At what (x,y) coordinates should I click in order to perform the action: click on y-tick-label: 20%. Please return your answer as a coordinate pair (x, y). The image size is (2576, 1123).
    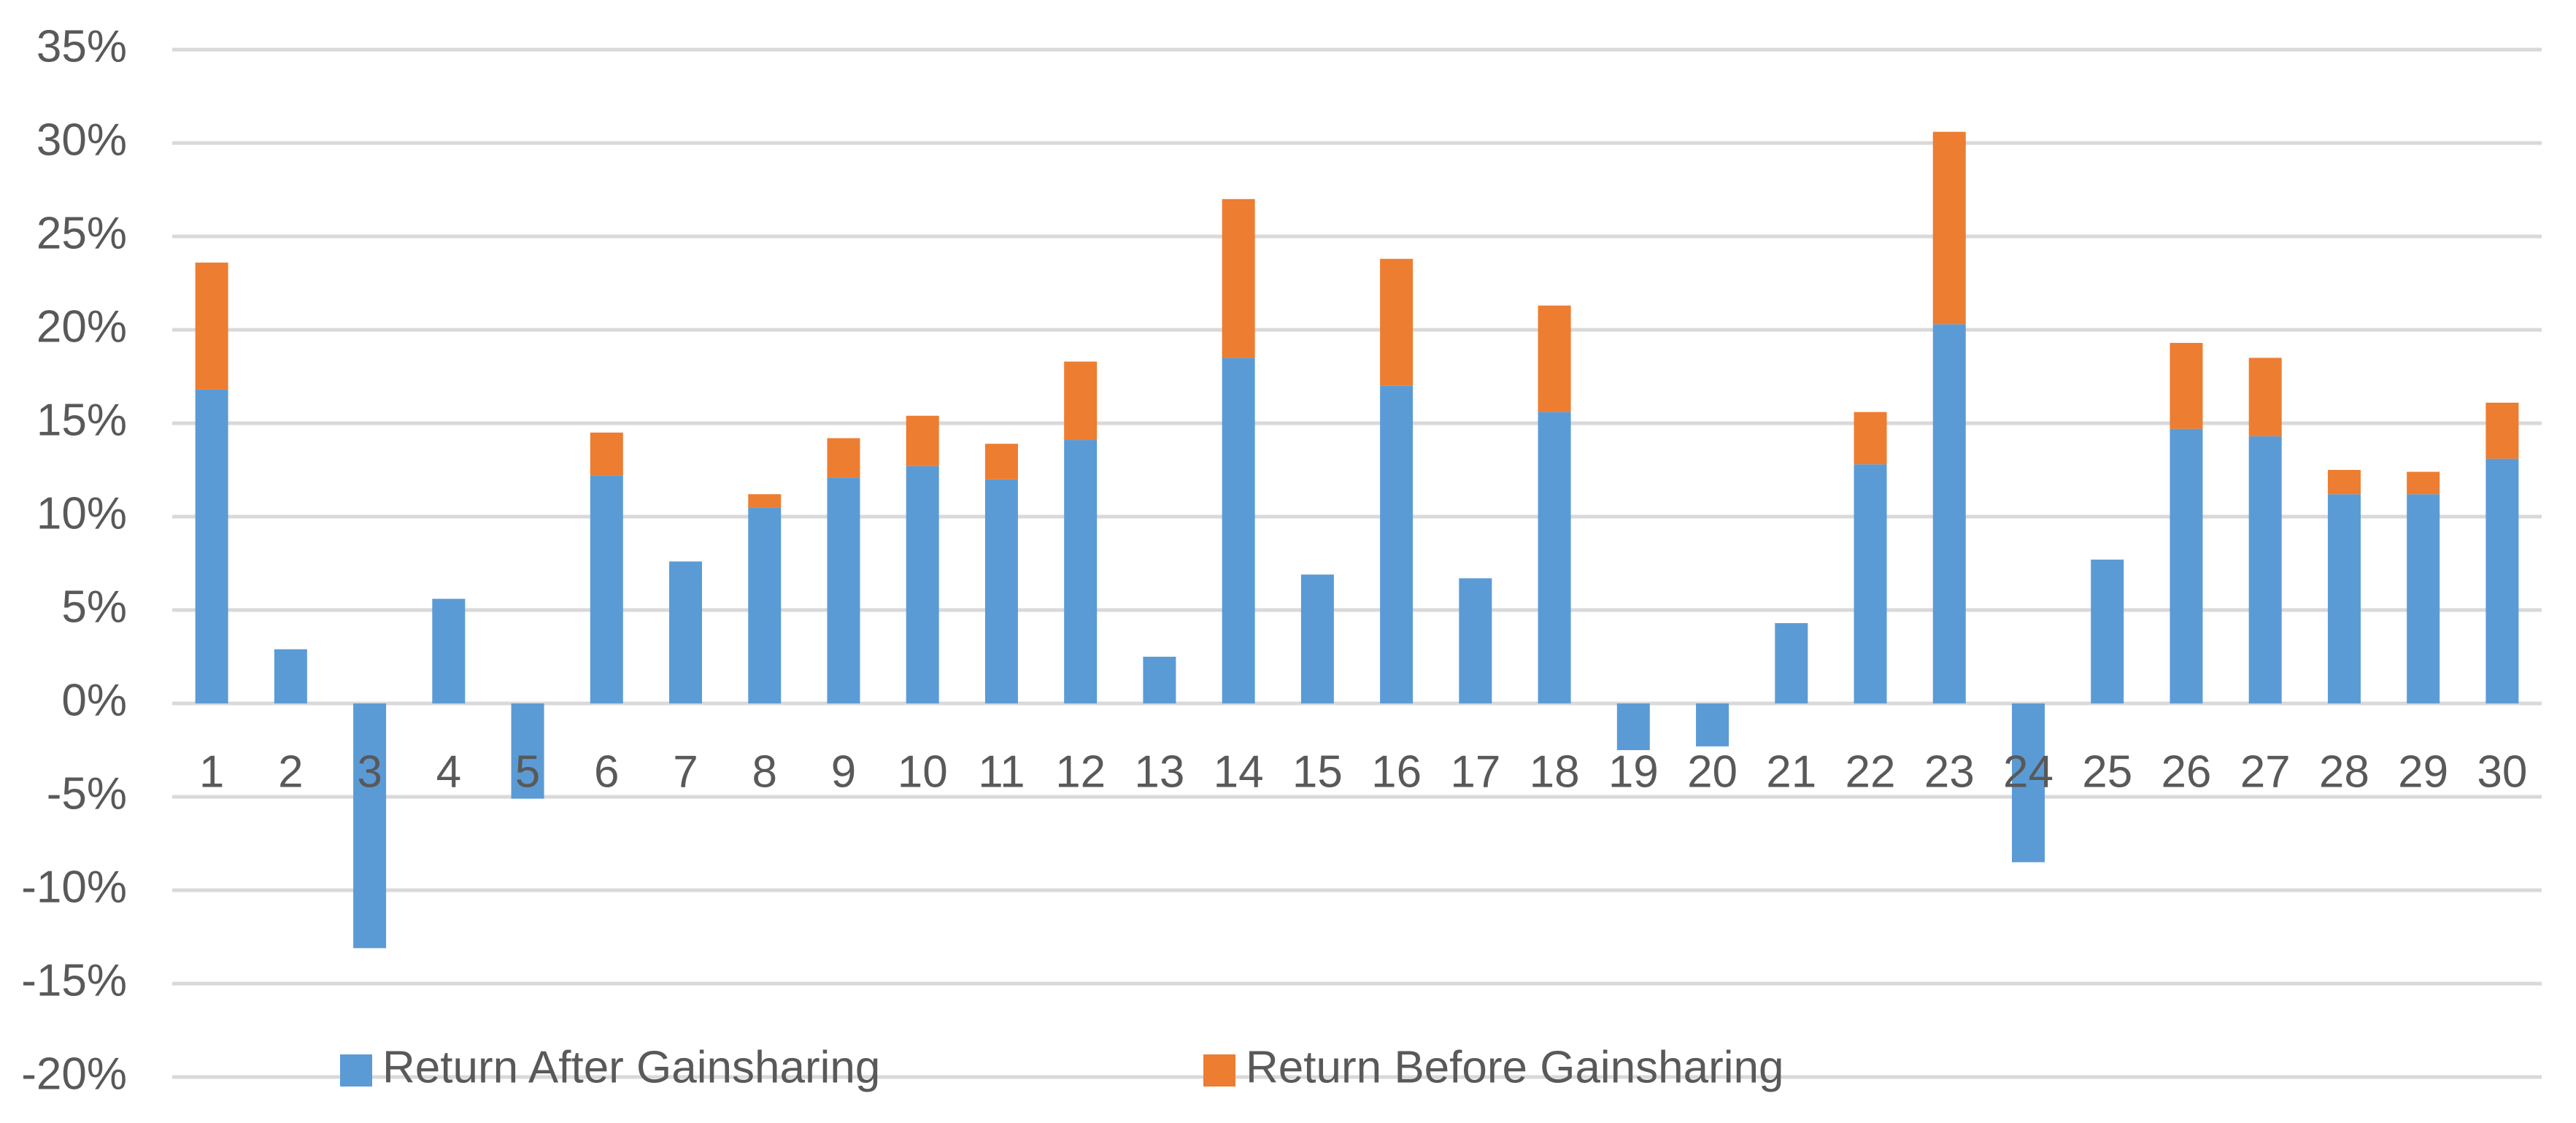
    Looking at the image, I should click on (81, 326).